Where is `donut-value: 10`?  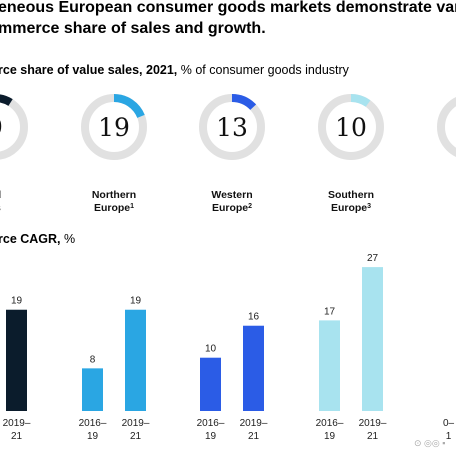 donut-value: 10 is located at coordinates (351, 127).